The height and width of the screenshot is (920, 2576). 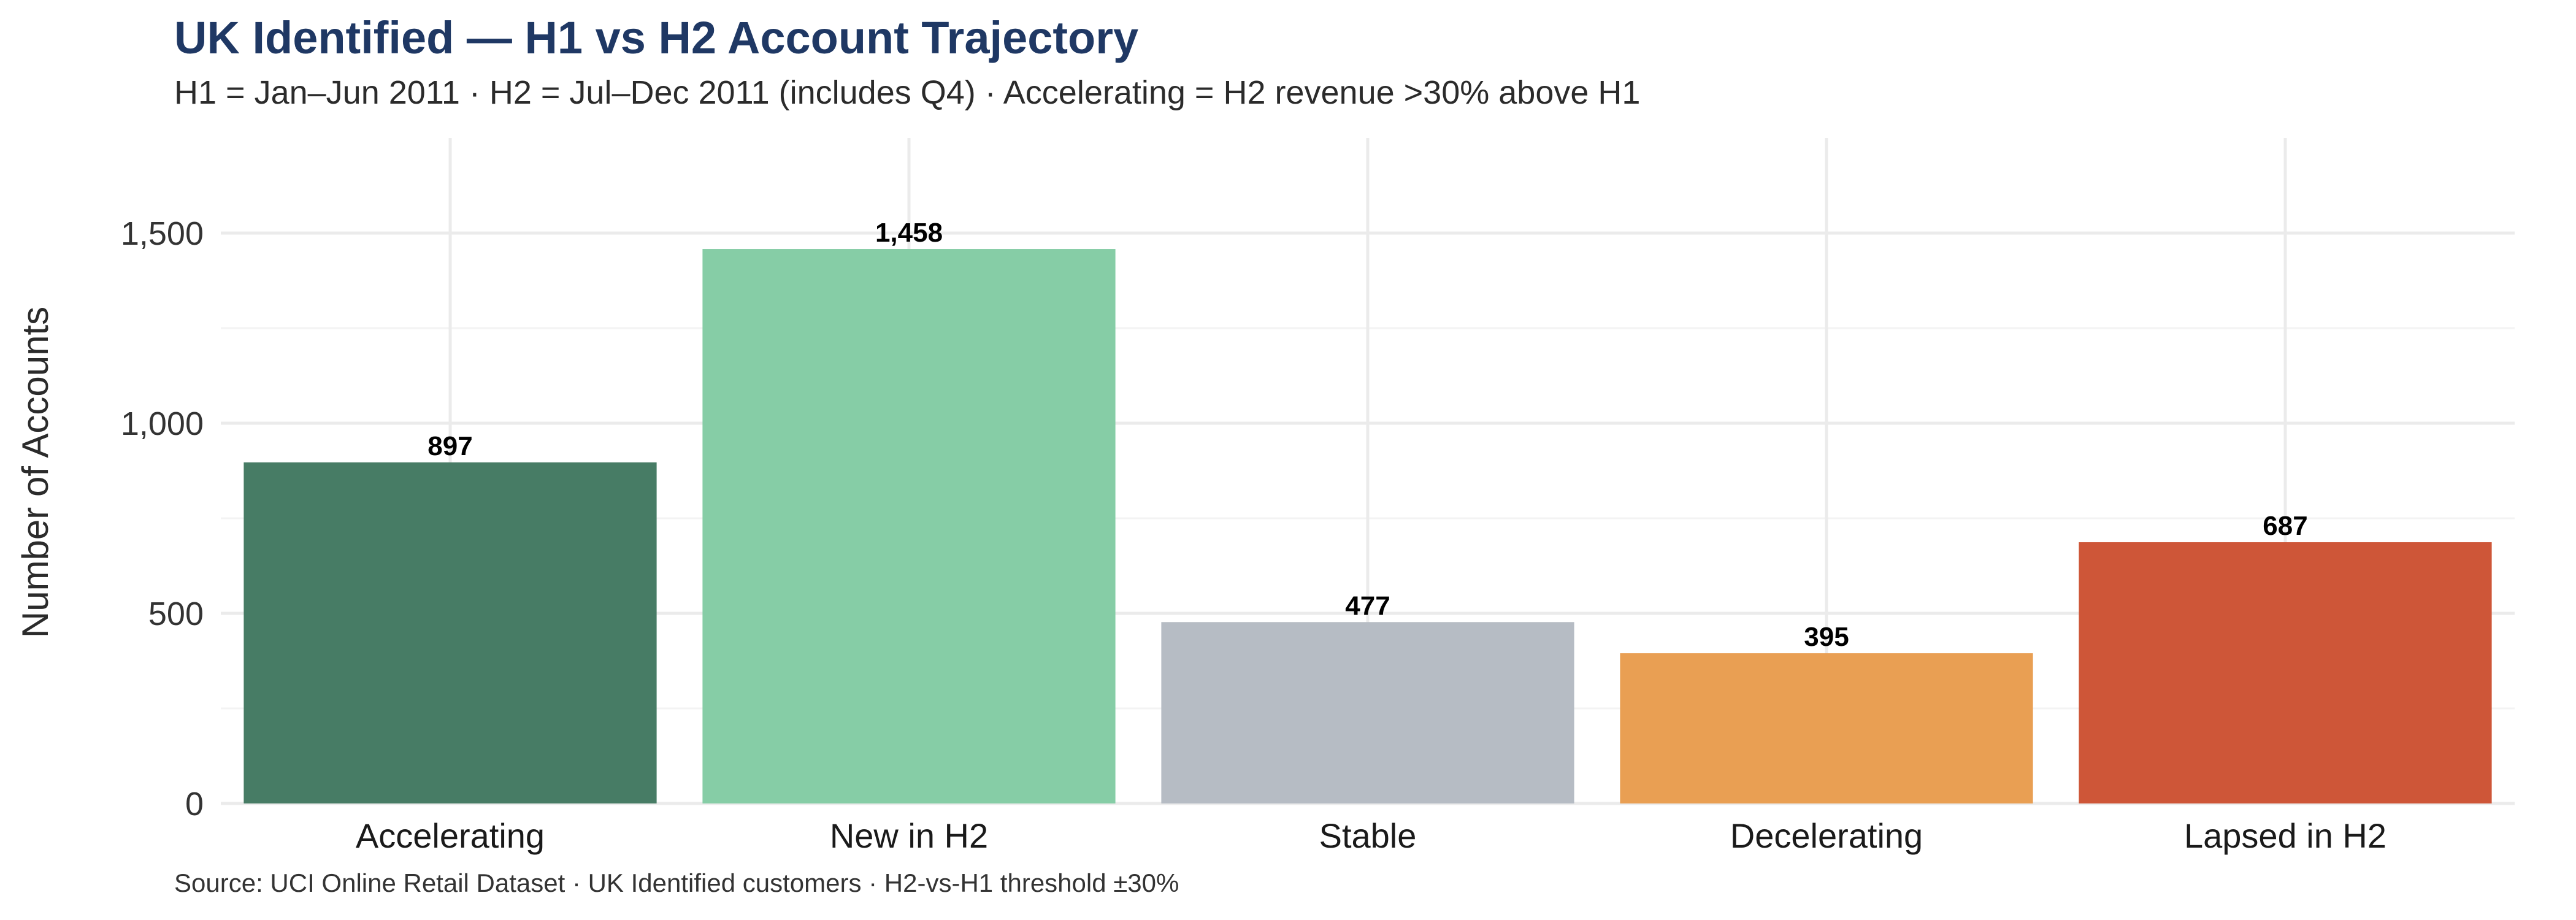 What do you see at coordinates (2285, 835) in the screenshot?
I see `x-tick-label: Lapsed in H2` at bounding box center [2285, 835].